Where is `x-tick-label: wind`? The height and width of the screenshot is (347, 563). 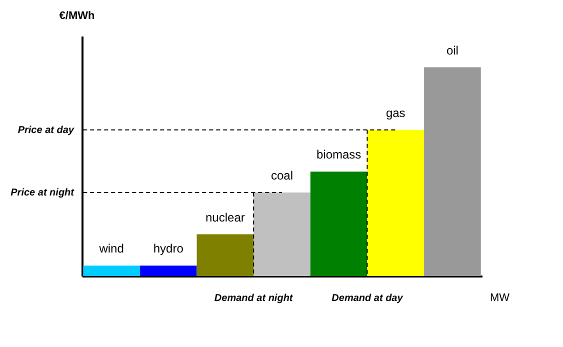
x-tick-label: wind is located at coordinates (111, 249).